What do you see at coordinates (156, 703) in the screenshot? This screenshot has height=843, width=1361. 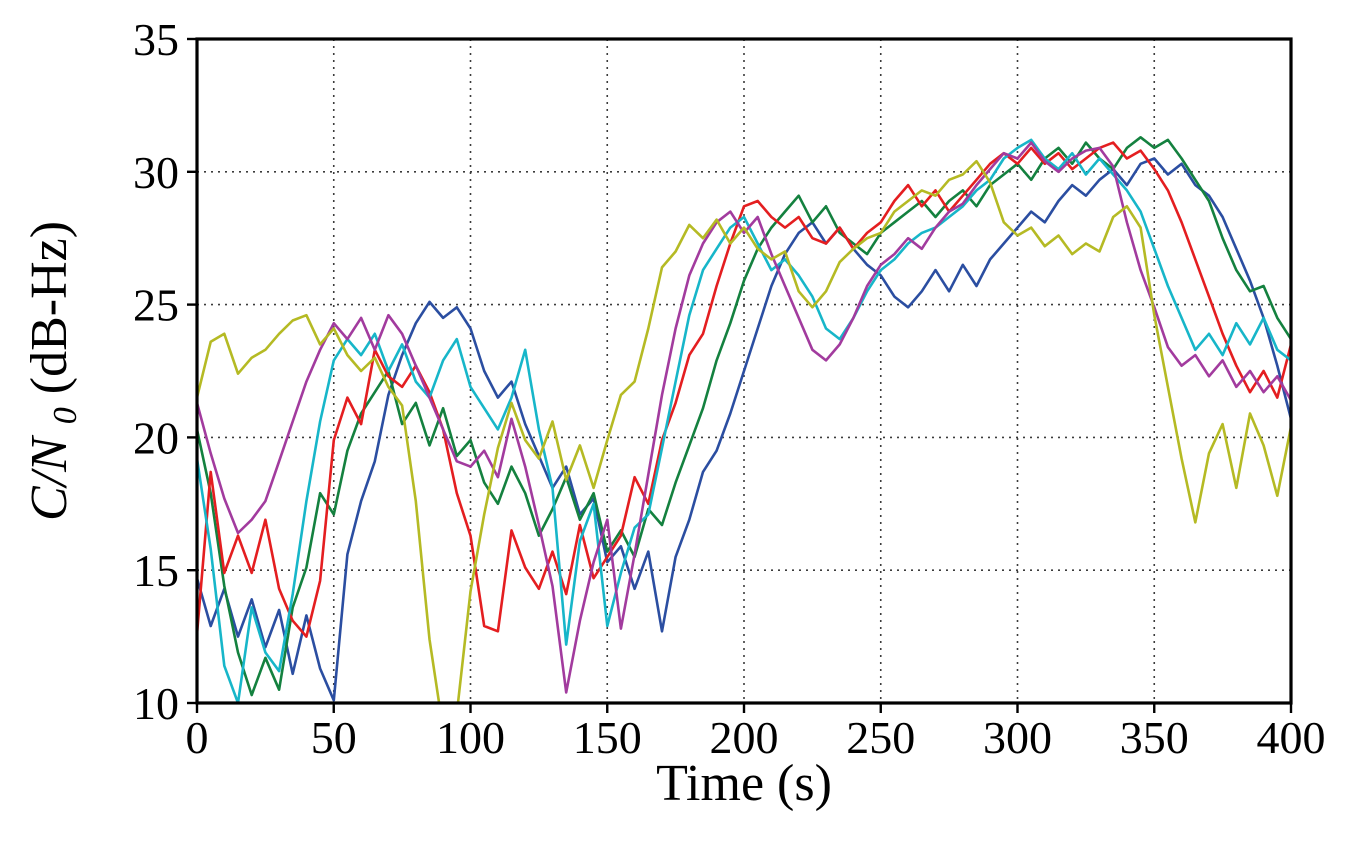 I see `y-tick-label: 10` at bounding box center [156, 703].